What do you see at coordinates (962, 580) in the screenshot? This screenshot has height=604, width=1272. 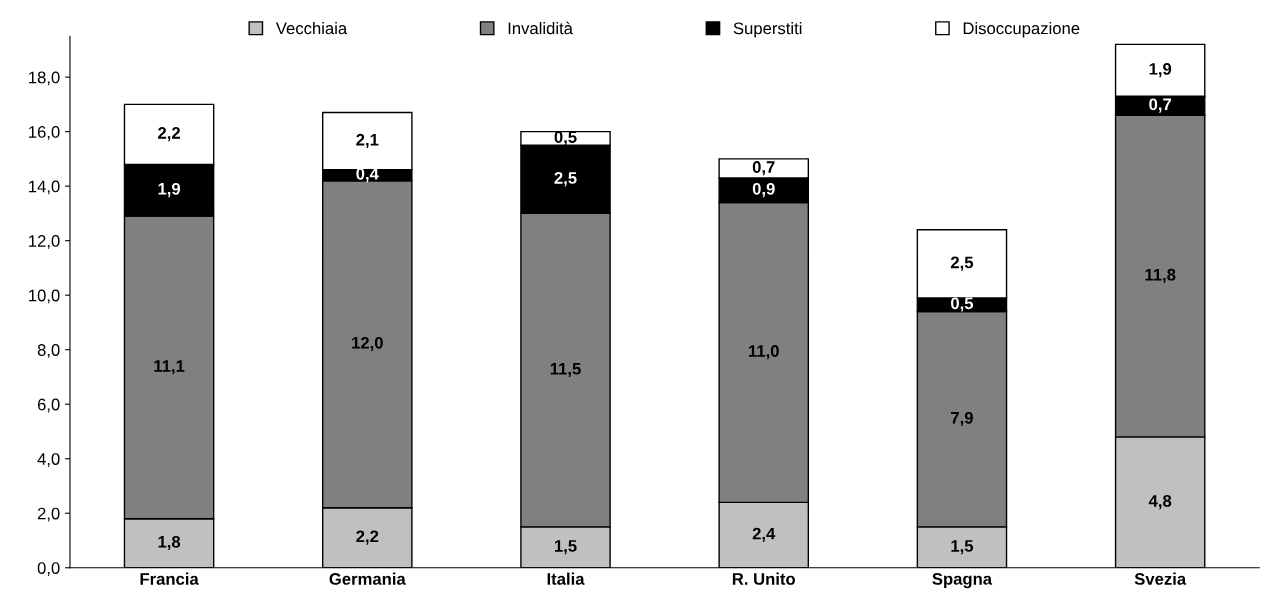 I see `x-tick-label: Spagna` at bounding box center [962, 580].